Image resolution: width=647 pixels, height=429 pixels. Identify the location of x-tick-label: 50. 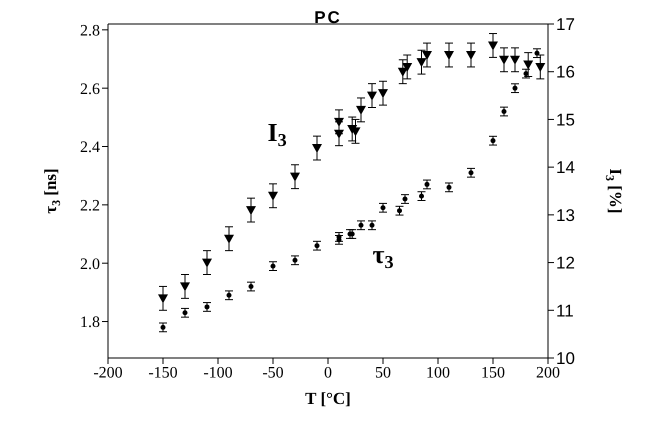
(383, 373).